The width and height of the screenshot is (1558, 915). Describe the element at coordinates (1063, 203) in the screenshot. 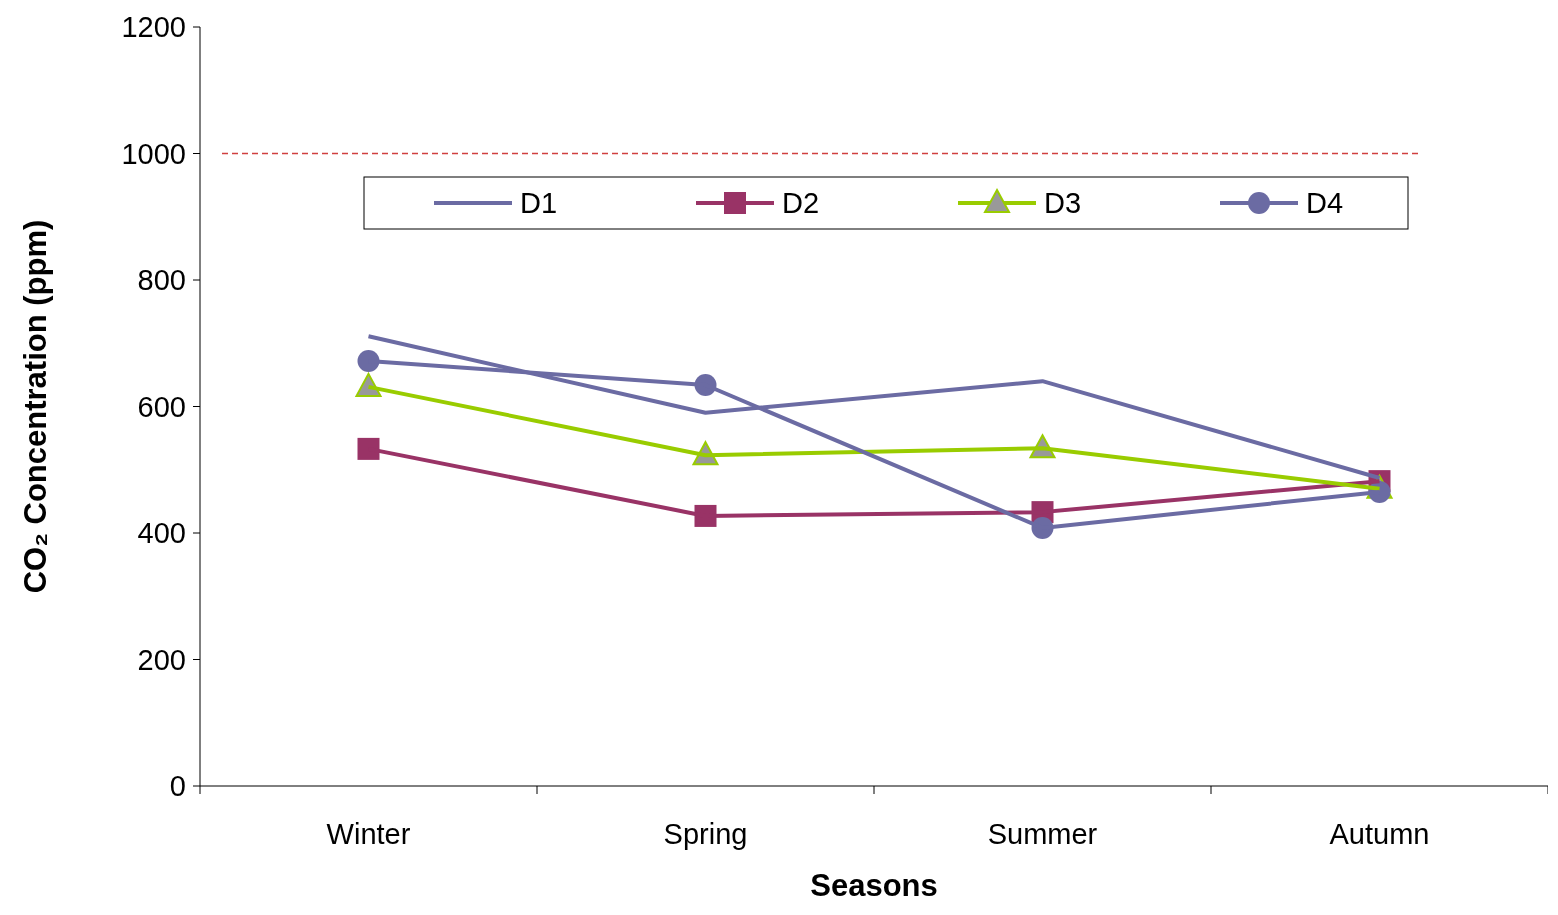

I see `legend-label: D3` at that location.